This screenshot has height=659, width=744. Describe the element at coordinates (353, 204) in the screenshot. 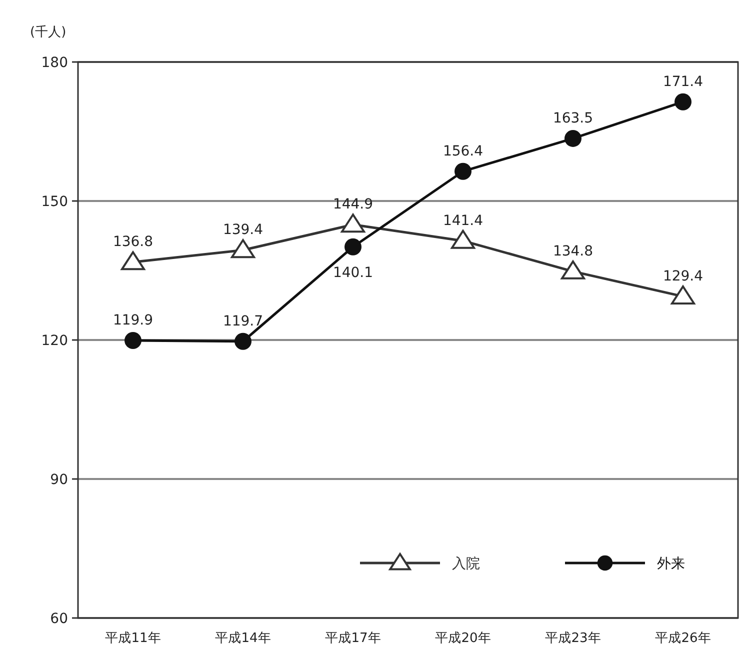

I see `data-label: 144.9` at that location.